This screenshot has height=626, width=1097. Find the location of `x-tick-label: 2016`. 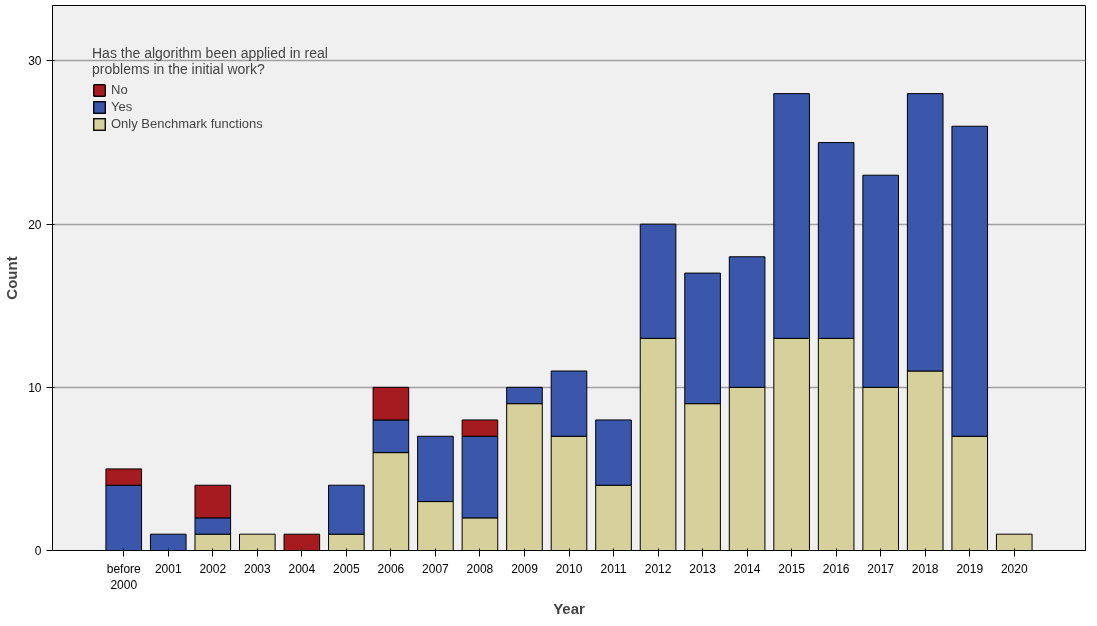

x-tick-label: 2016 is located at coordinates (836, 568).